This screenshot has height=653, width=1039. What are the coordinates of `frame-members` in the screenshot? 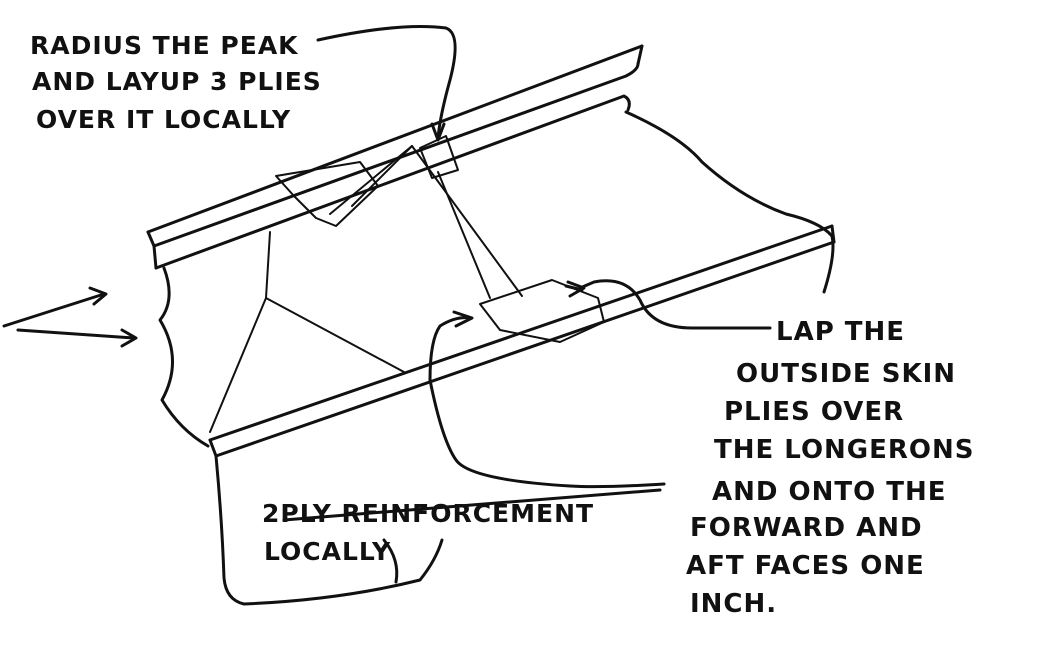 It's located at (366, 289).